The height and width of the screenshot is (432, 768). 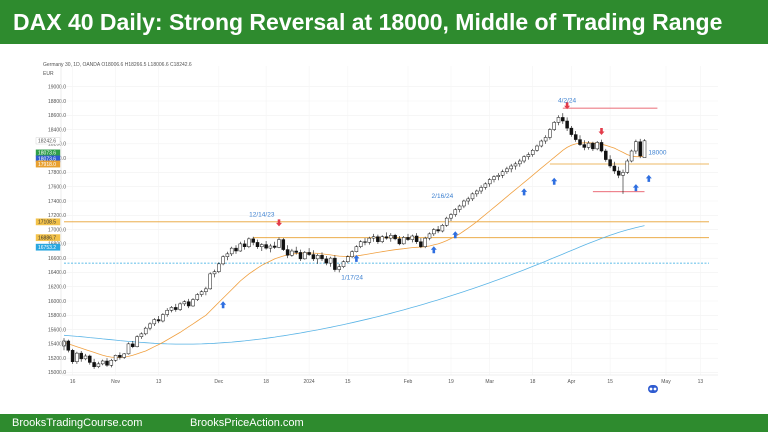 I want to click on time-tick: May, so click(x=666, y=382).